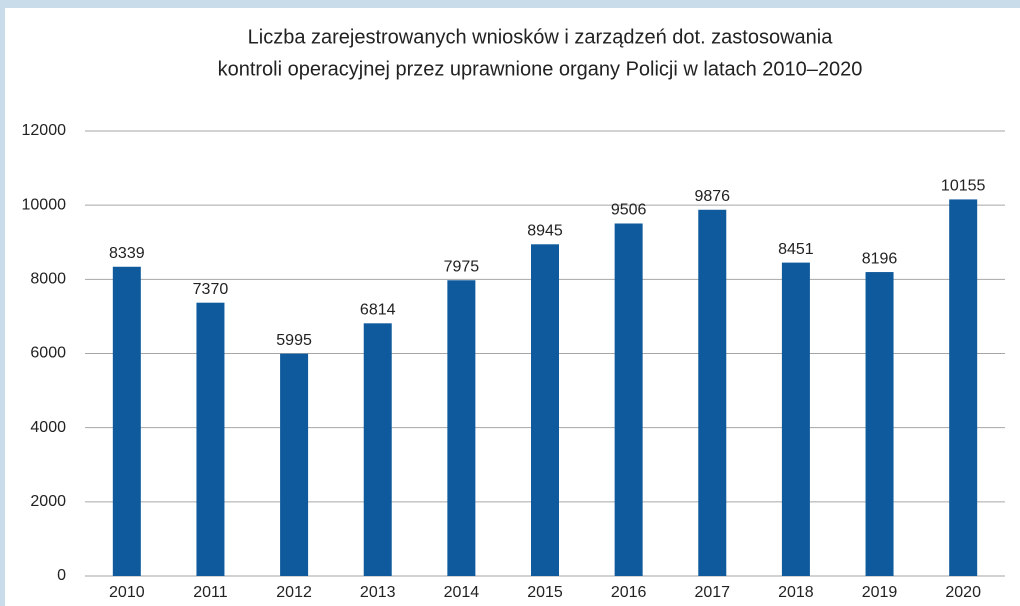  What do you see at coordinates (48, 427) in the screenshot?
I see `y-tick-label: 4000` at bounding box center [48, 427].